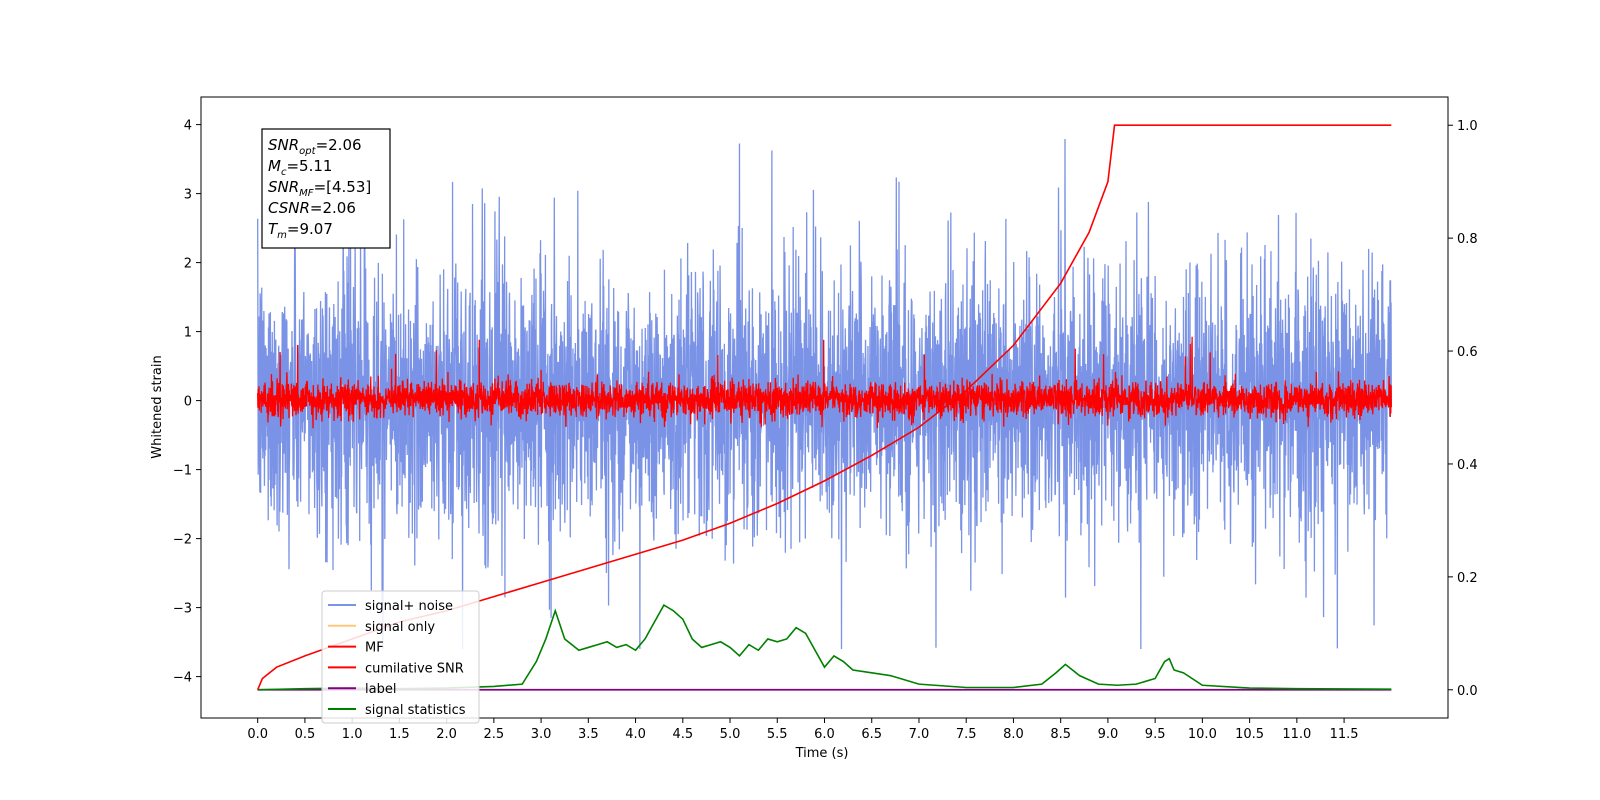 This screenshot has width=1600, height=800. What do you see at coordinates (300, 230) in the screenshot?
I see `info-box-line: Tm=9.07` at bounding box center [300, 230].